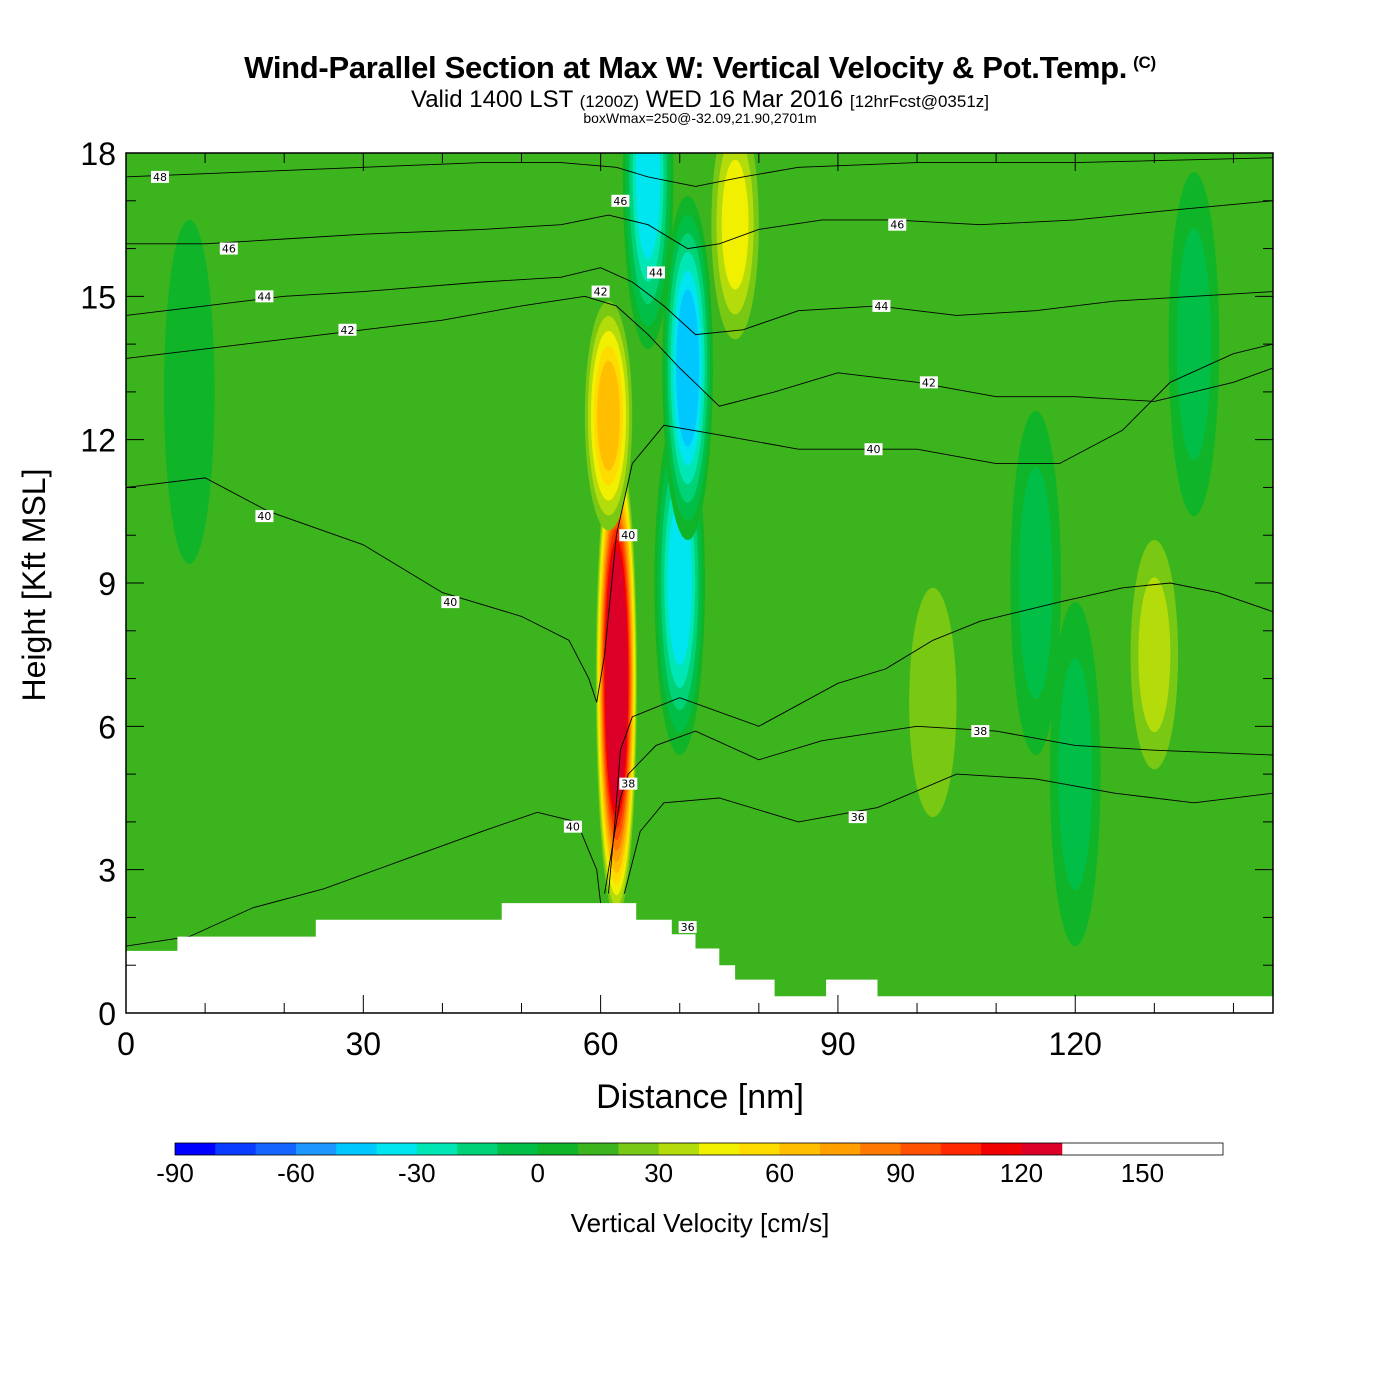  What do you see at coordinates (779, 1173) in the screenshot?
I see `colorbar-tick-label: 60` at bounding box center [779, 1173].